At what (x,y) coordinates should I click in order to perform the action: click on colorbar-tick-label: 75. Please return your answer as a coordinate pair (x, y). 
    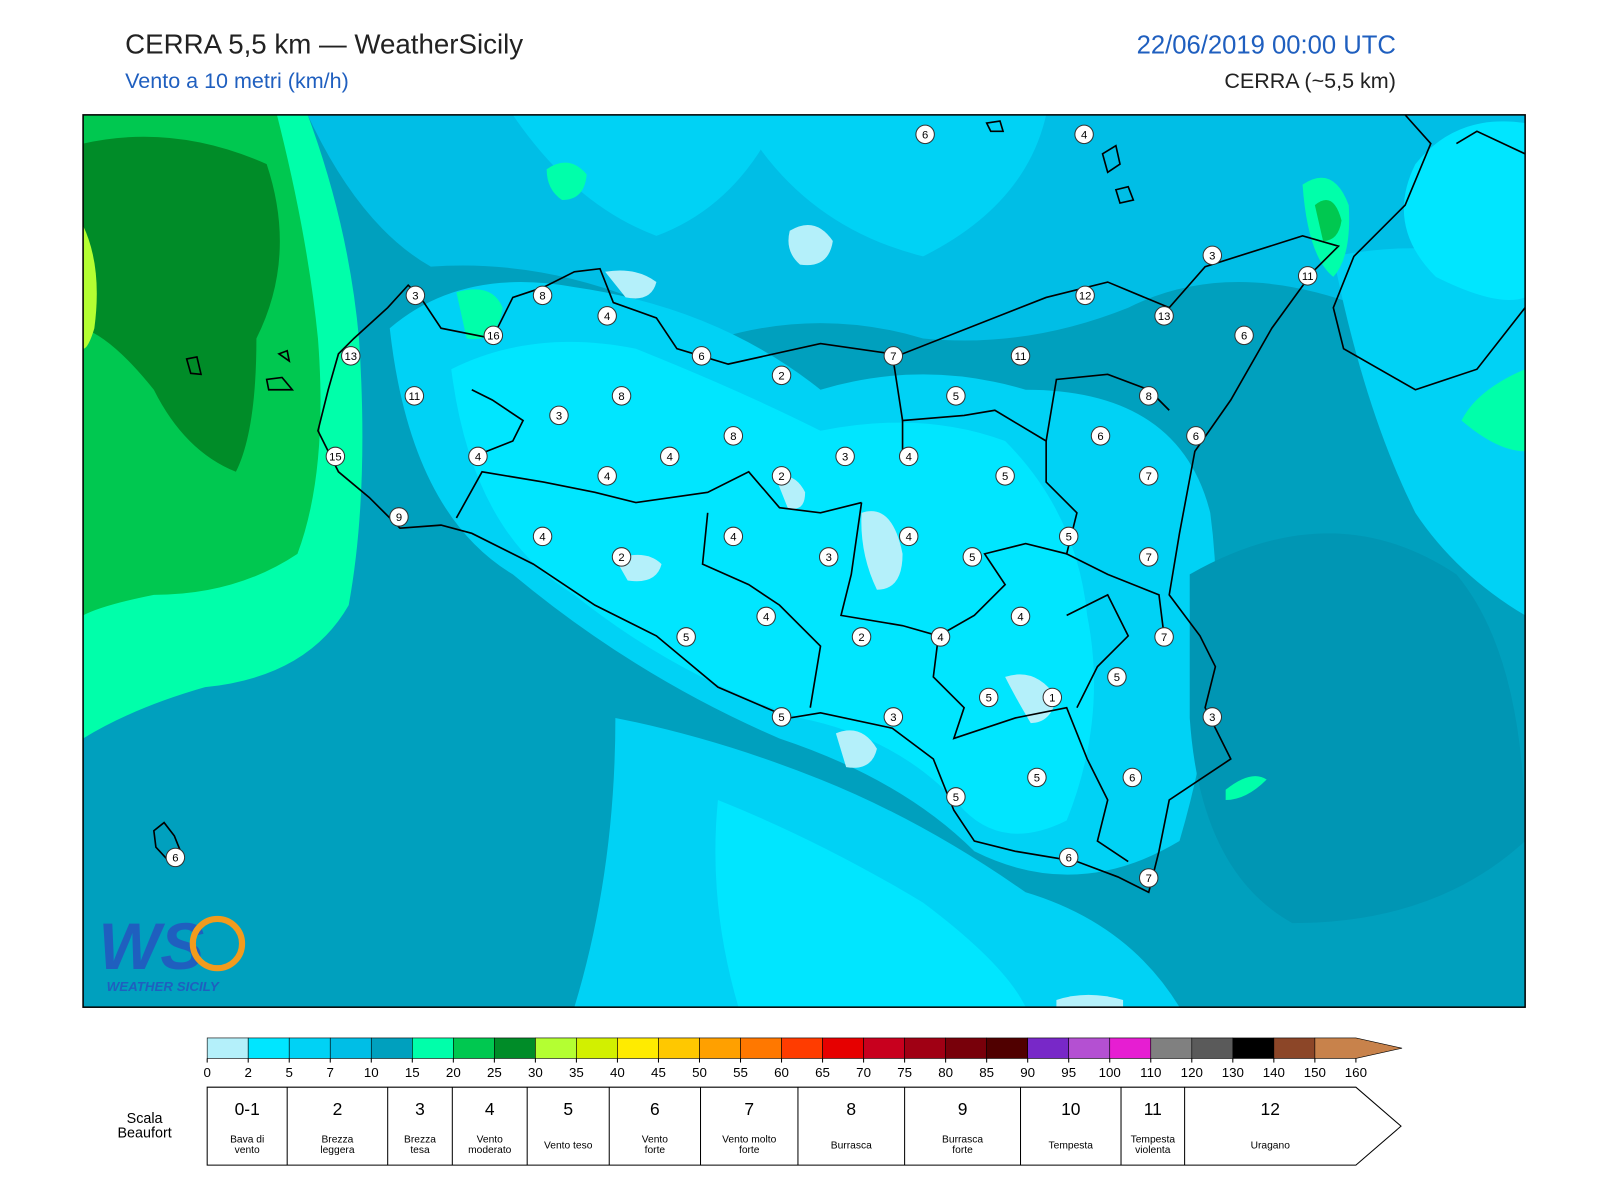
    Looking at the image, I should click on (904, 1072).